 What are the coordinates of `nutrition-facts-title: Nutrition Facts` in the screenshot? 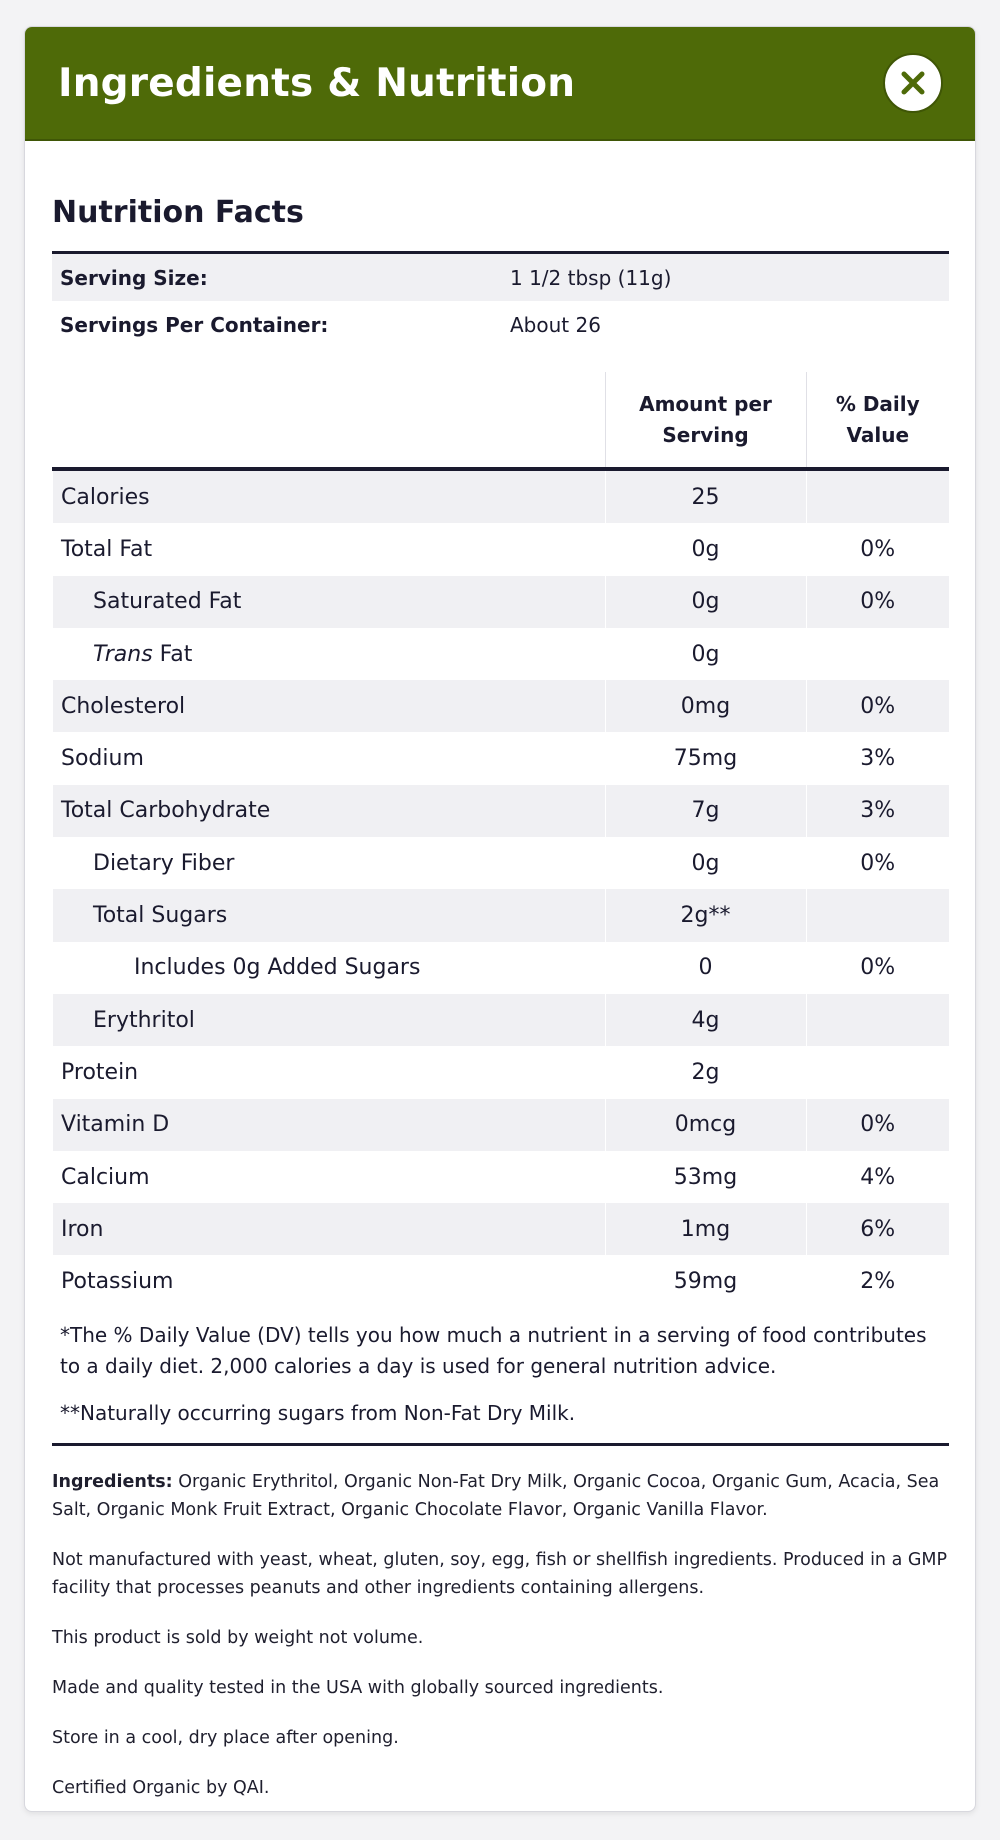 It's located at (178, 212).